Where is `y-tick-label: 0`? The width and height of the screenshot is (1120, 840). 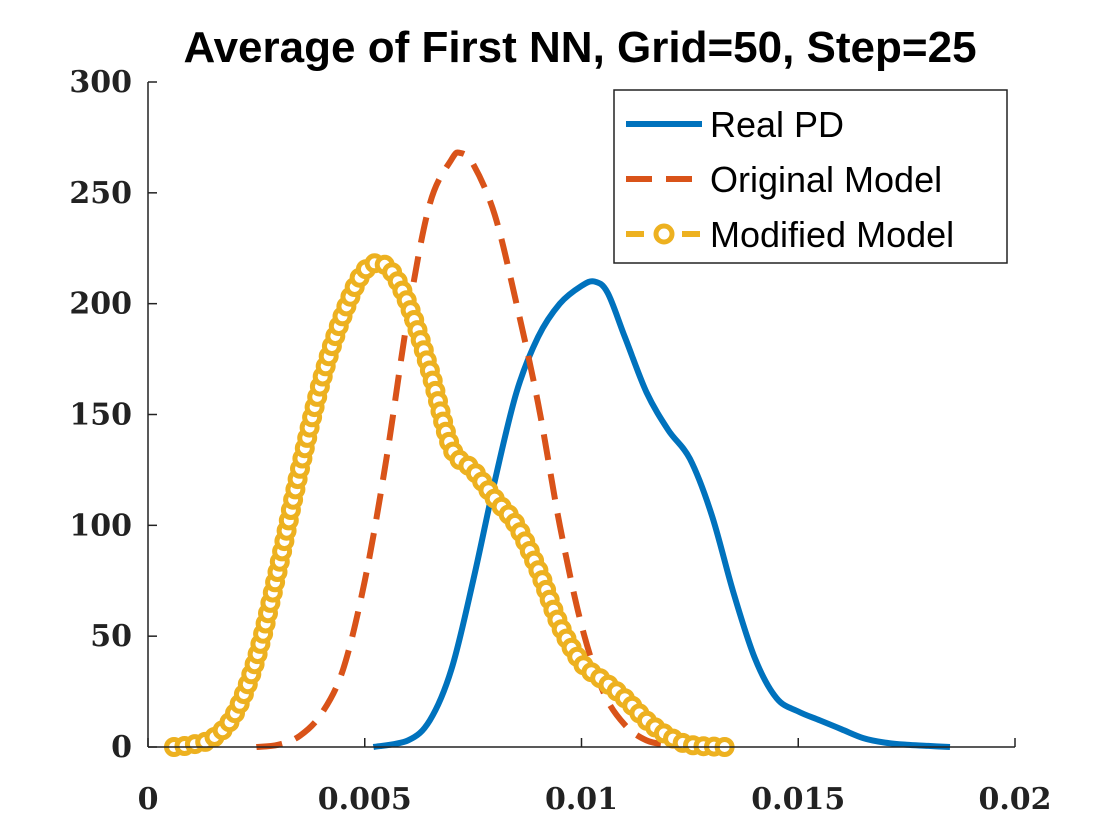
y-tick-label: 0 is located at coordinates (121, 747).